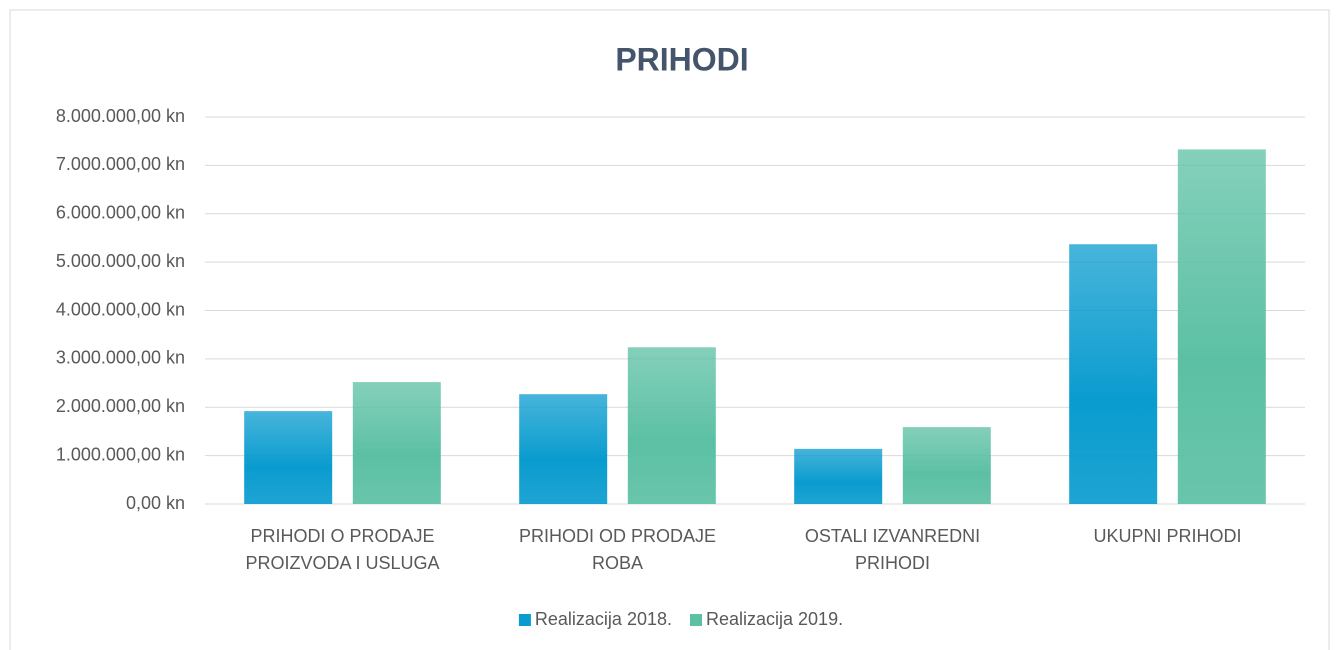 Image resolution: width=1339 pixels, height=650 pixels. What do you see at coordinates (603, 619) in the screenshot?
I see `legend-label: Realizacija 2018.` at bounding box center [603, 619].